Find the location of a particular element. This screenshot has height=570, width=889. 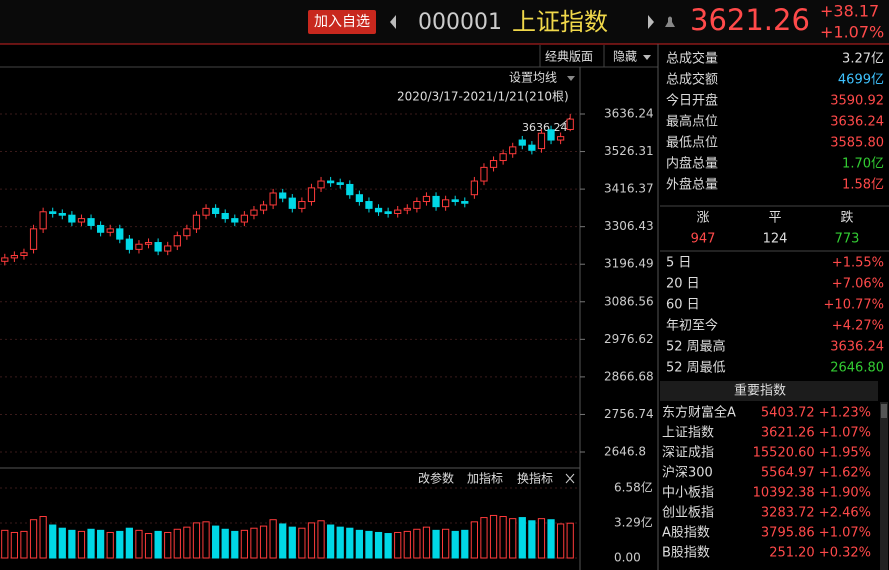

indices-title: 重要指数 is located at coordinates (760, 391).